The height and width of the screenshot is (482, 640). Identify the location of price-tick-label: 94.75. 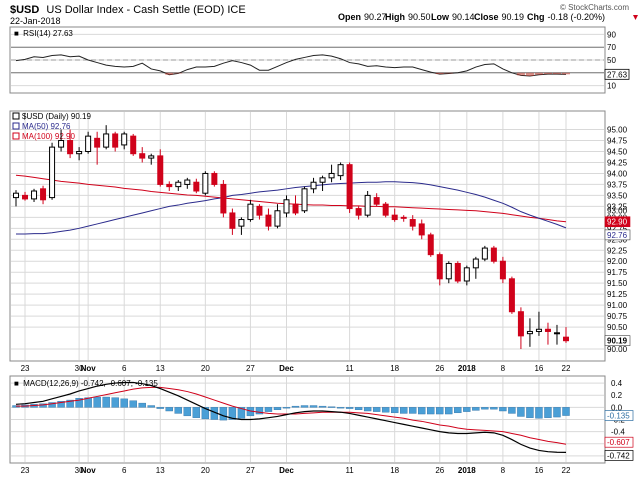
(617, 141).